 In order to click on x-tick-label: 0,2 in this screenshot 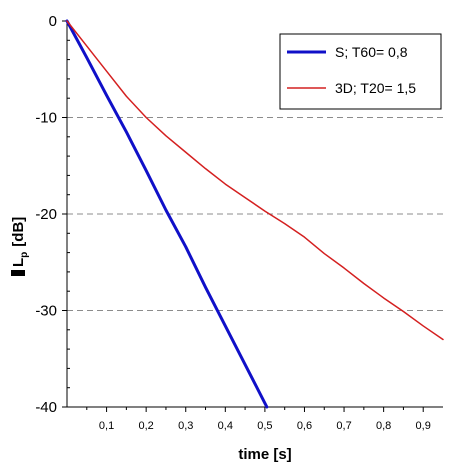, I will do `click(146, 426)`.